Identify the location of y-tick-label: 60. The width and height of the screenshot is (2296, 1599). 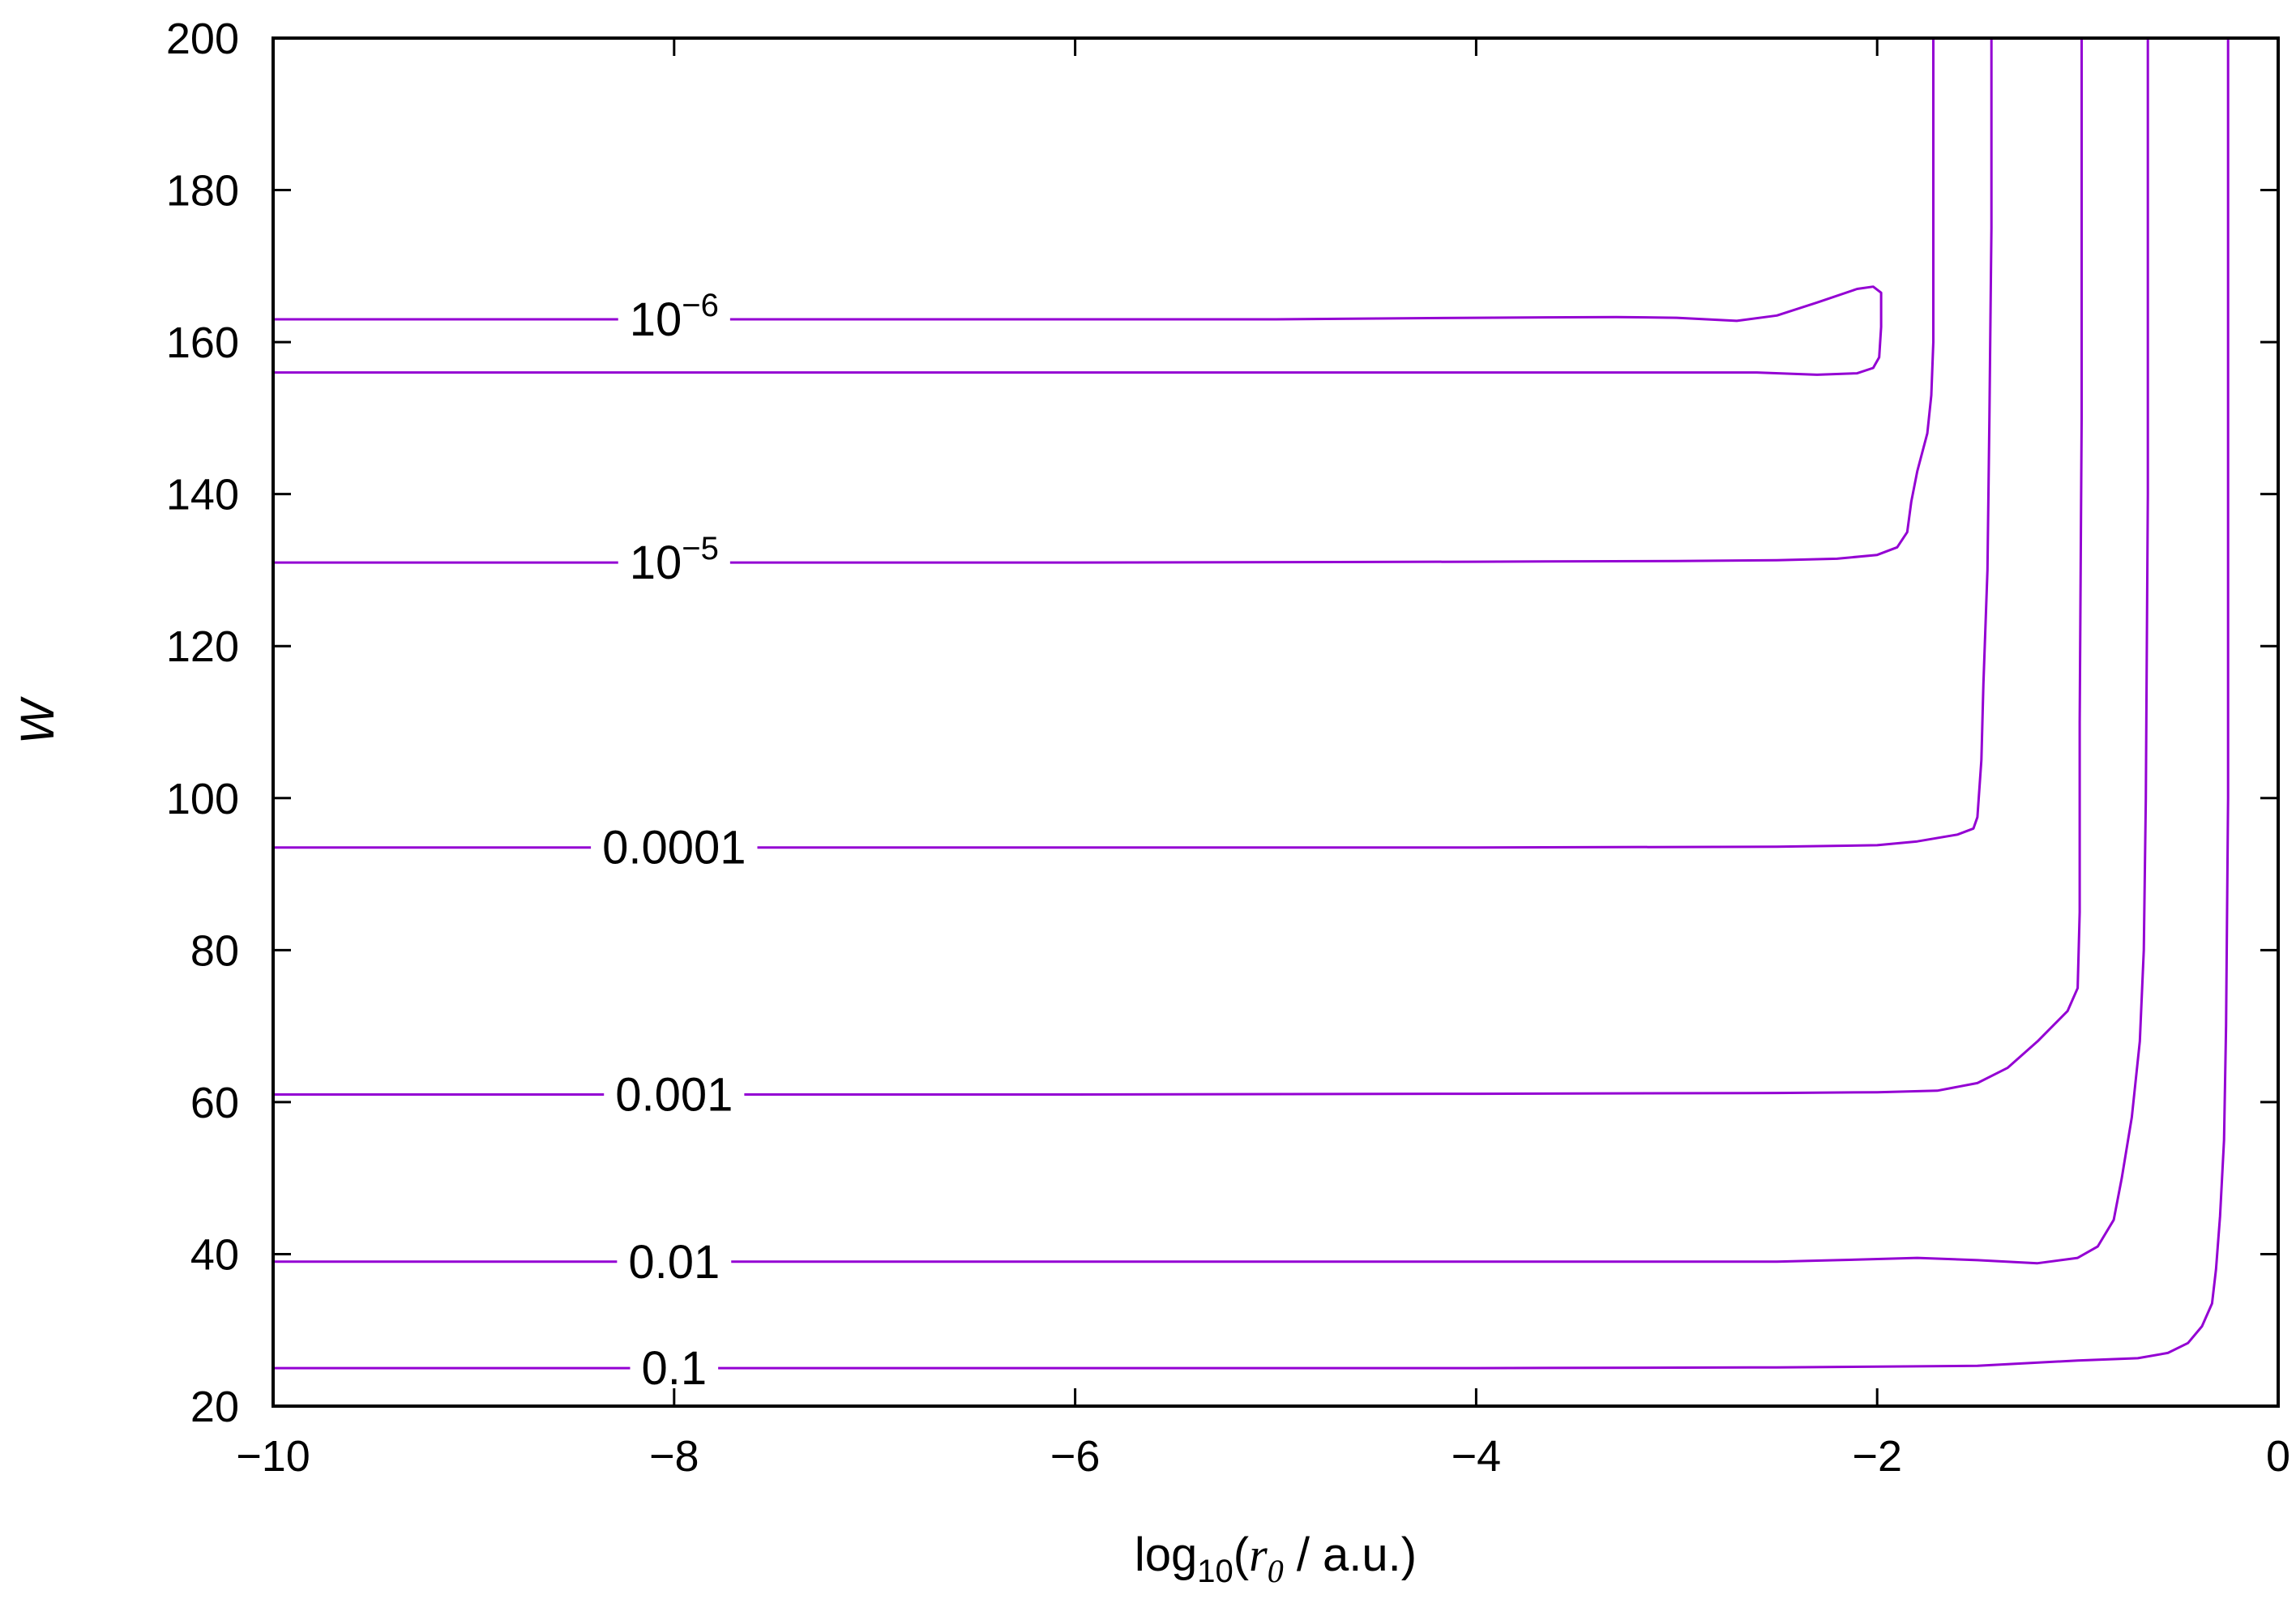
(214, 1103).